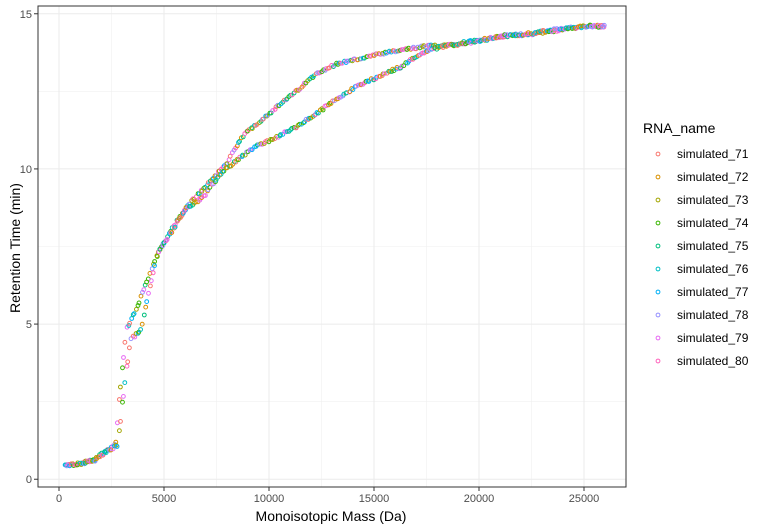  I want to click on legend-label: simulated_75, so click(713, 246).